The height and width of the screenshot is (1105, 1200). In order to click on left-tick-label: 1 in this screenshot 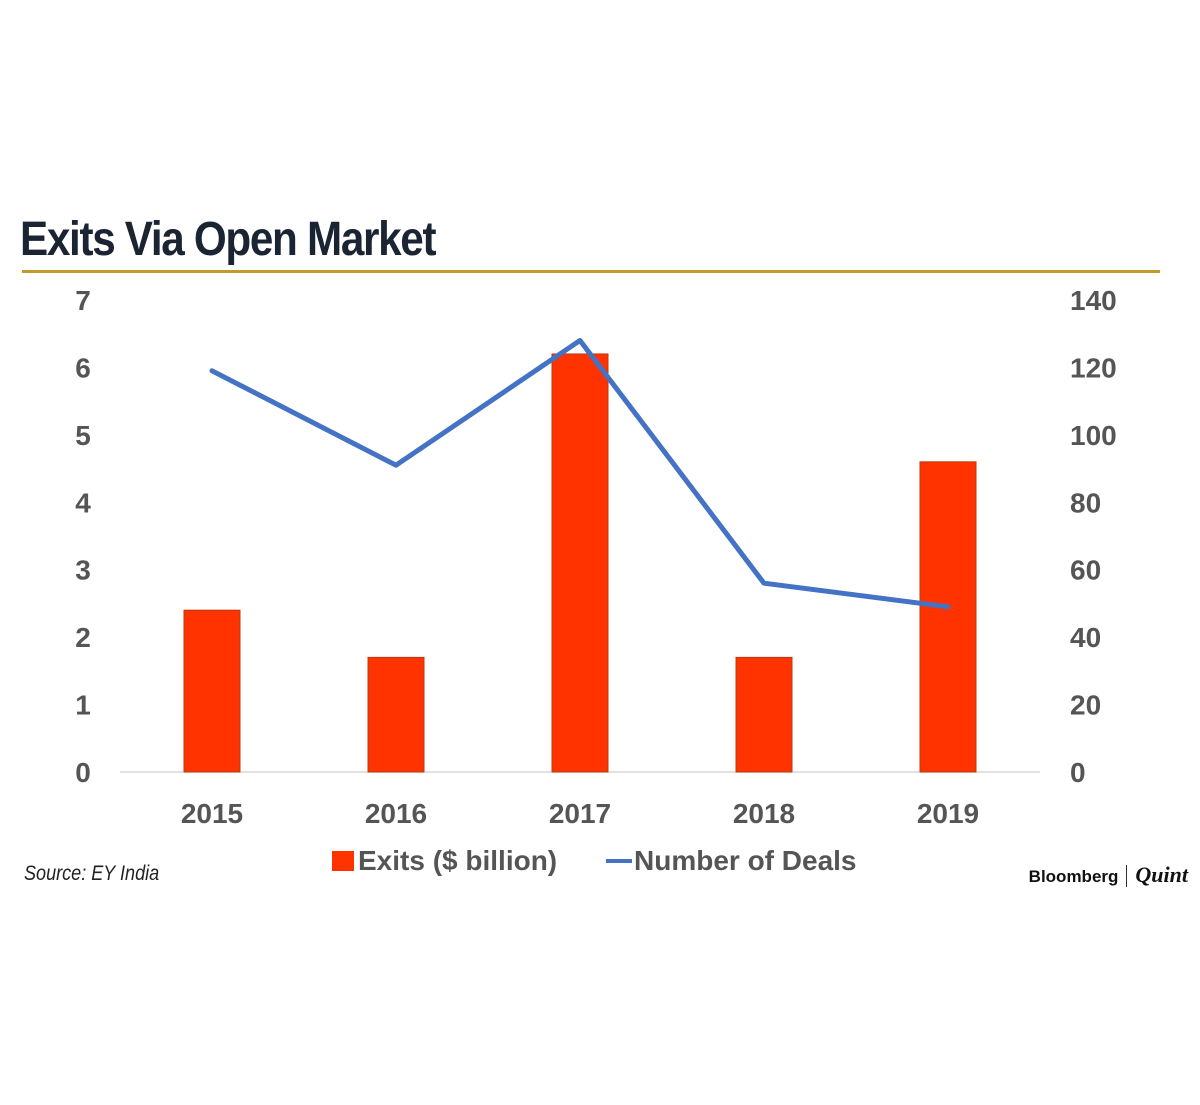, I will do `click(83, 705)`.